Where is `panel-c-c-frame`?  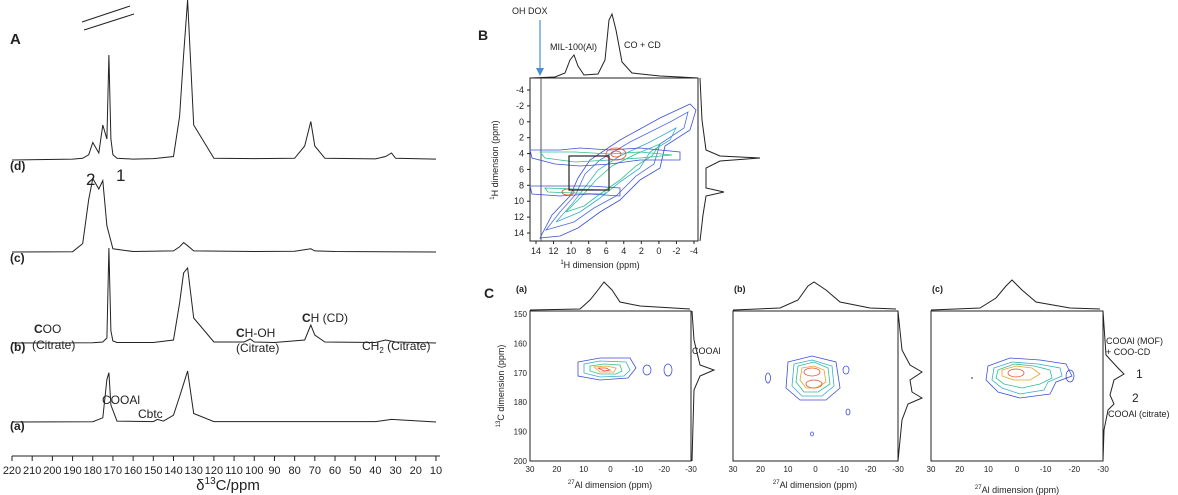
panel-c-c-frame is located at coordinates (1017, 386).